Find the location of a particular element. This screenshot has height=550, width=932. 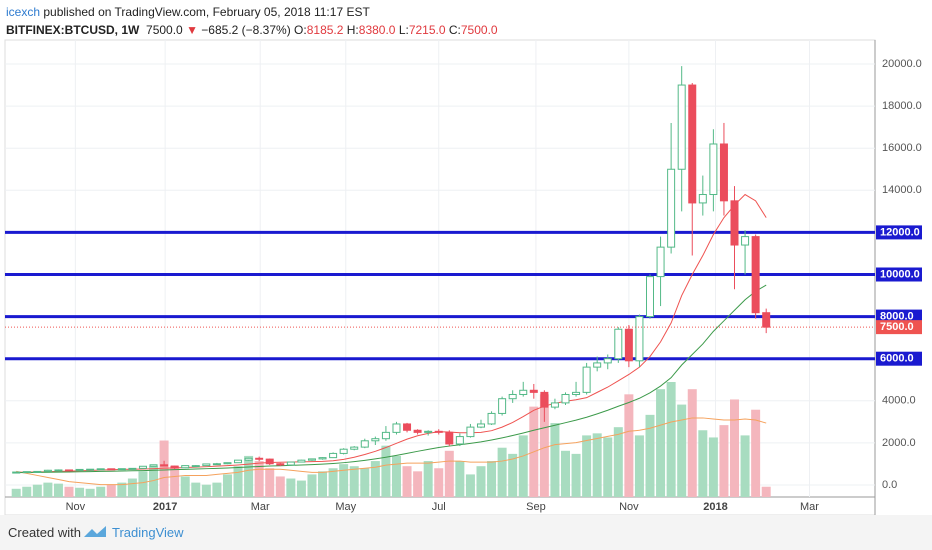

y-tick-label: 4000.0 is located at coordinates (899, 401).